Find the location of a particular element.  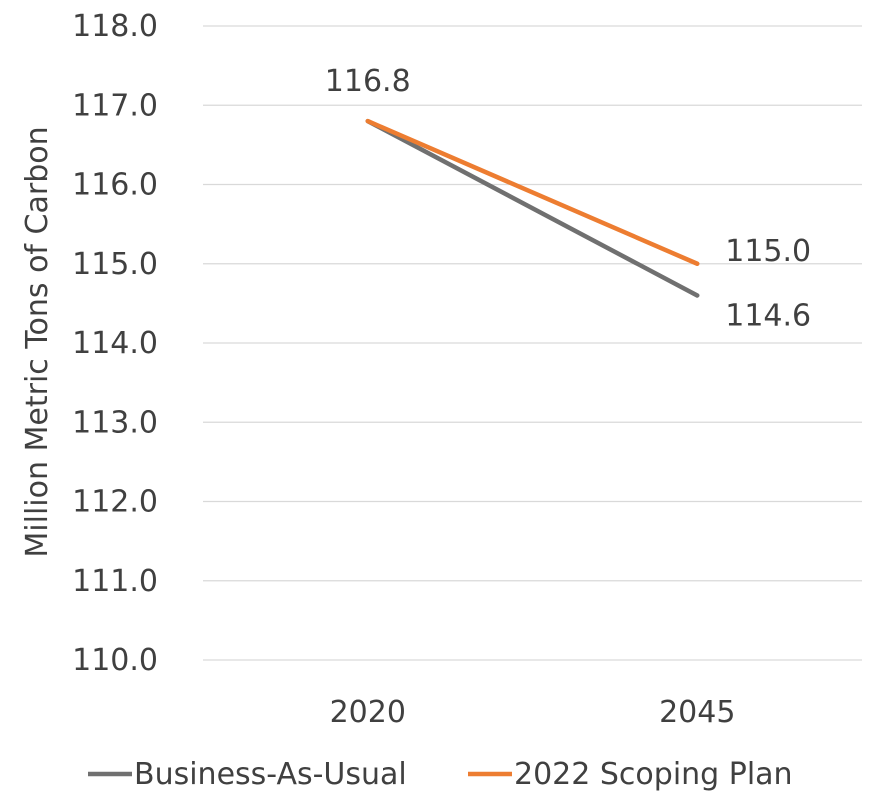

y-tick-label: 116.0 is located at coordinates (115, 185).